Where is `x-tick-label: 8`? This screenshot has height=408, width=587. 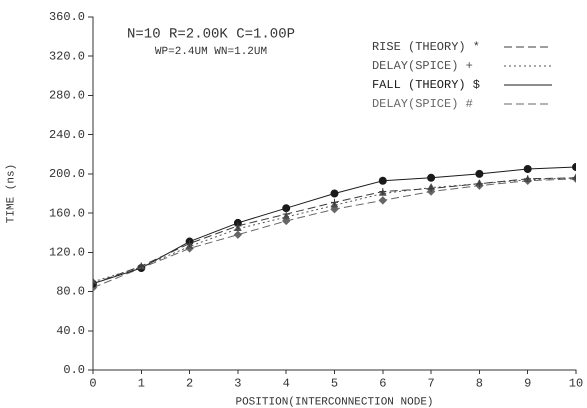
x-tick-label: 8 is located at coordinates (479, 383).